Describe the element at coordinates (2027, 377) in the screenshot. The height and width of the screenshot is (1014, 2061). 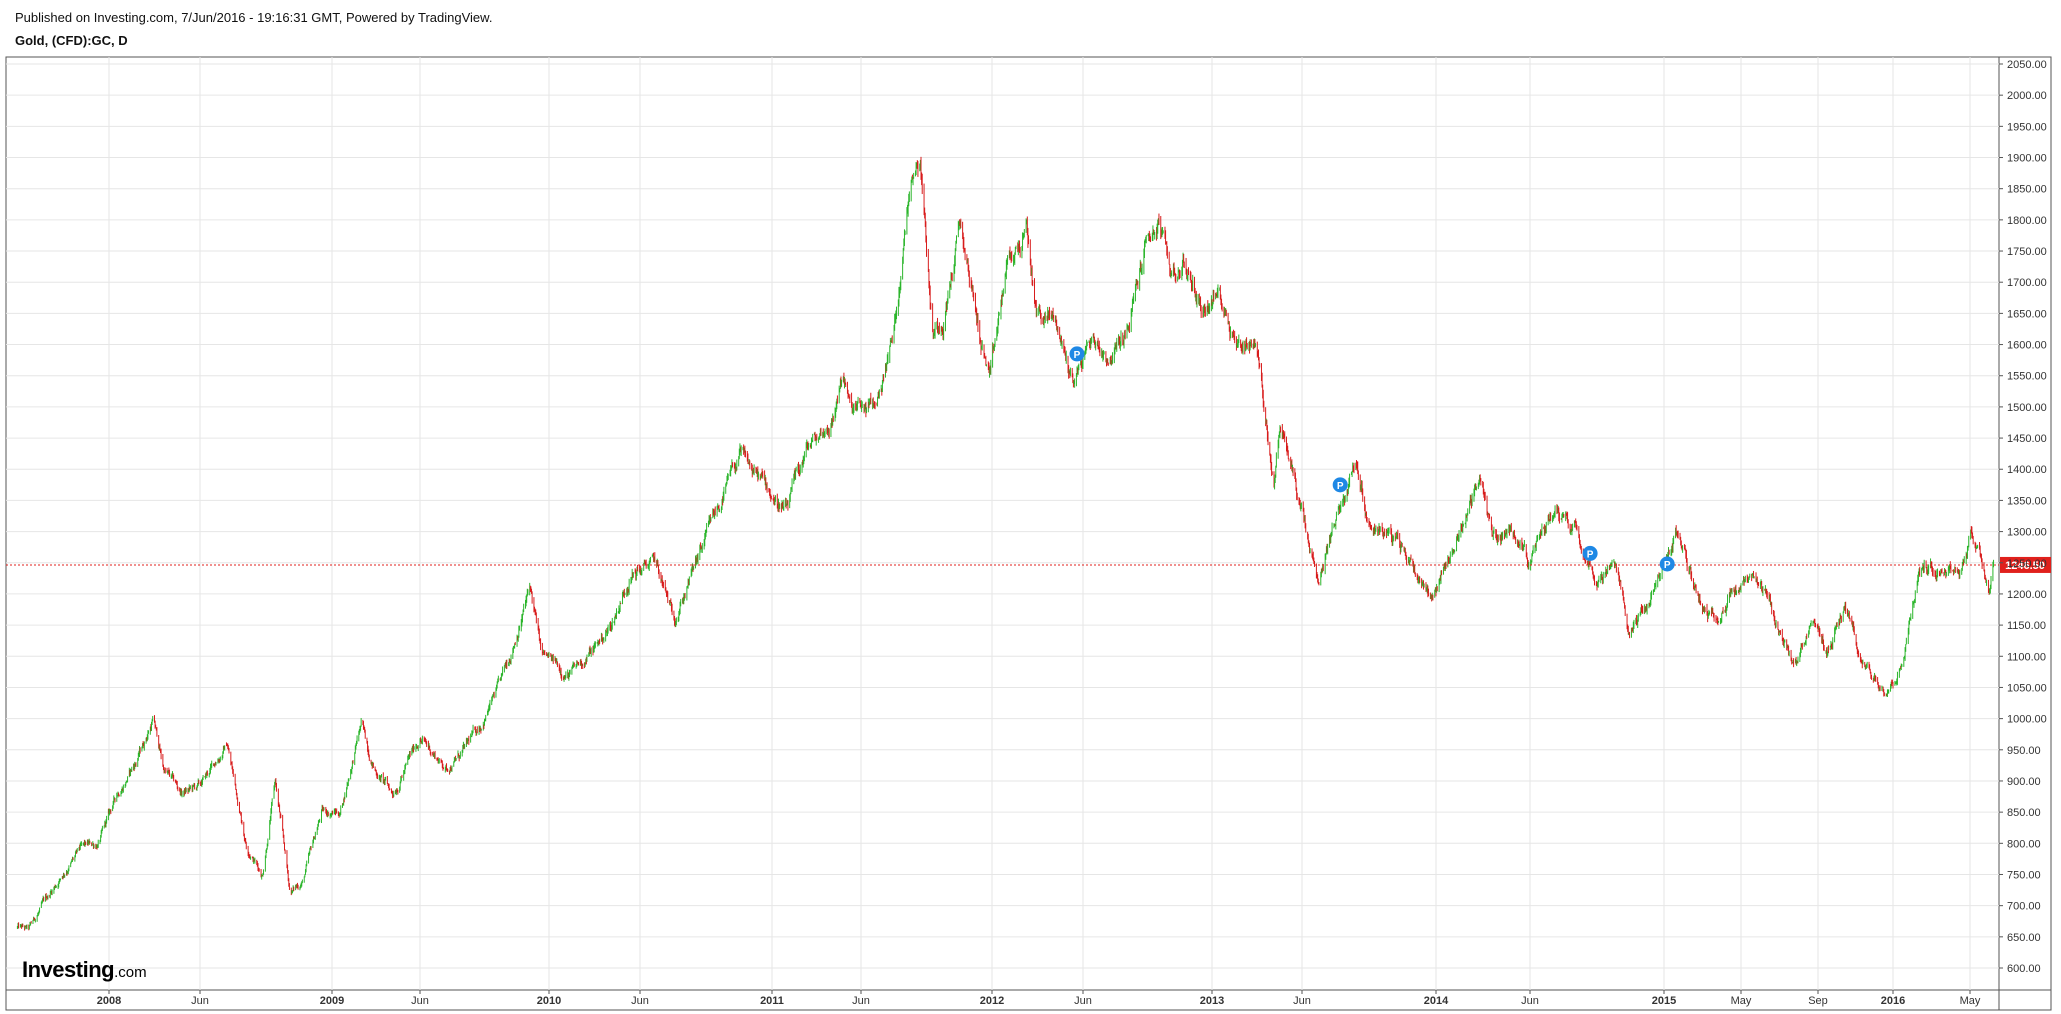
I see `y-tick-label: 1550.00` at that location.